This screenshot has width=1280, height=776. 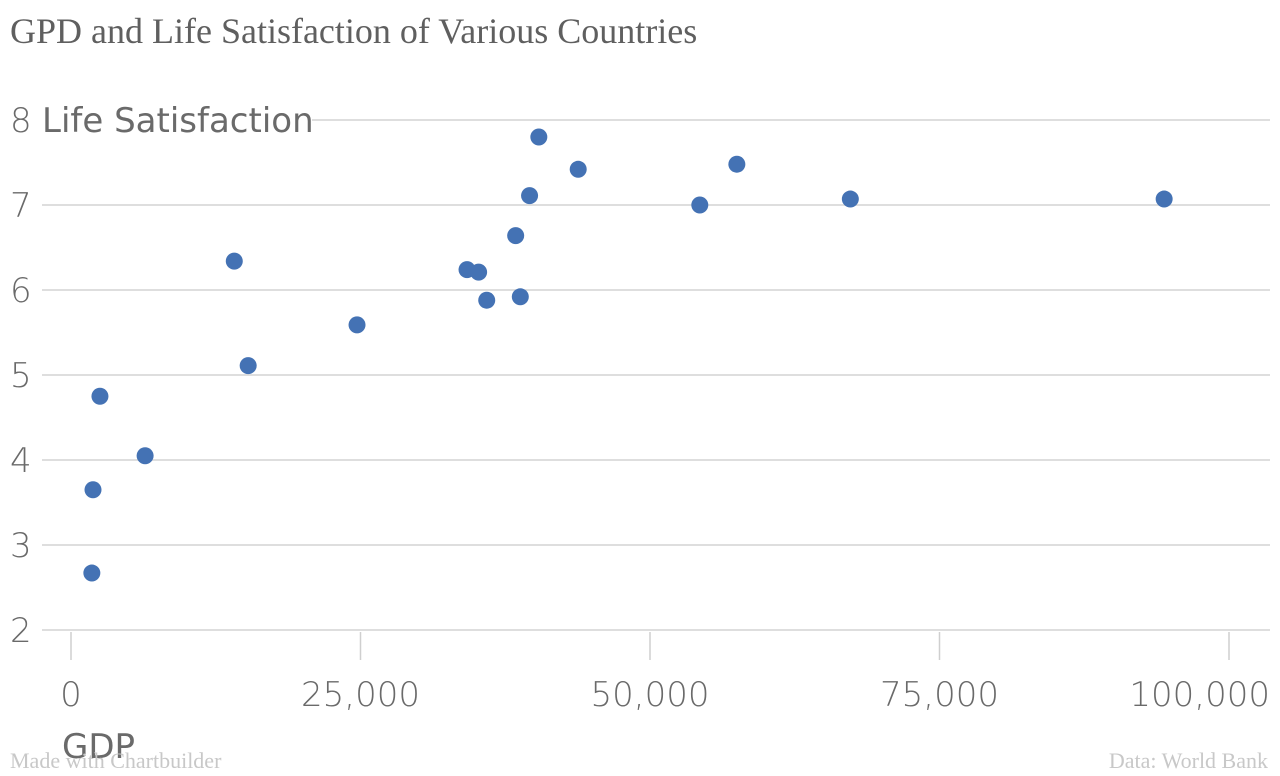 What do you see at coordinates (71, 695) in the screenshot?
I see `x-tick-label: 0` at bounding box center [71, 695].